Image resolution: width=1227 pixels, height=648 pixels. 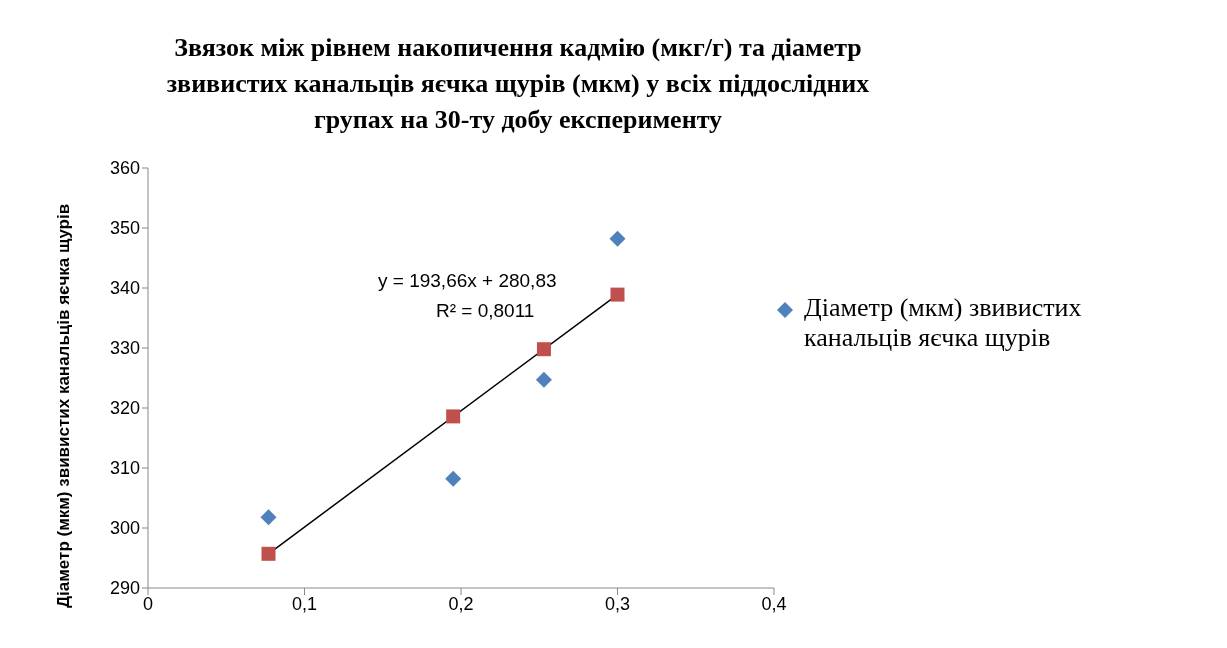 What do you see at coordinates (617, 603) in the screenshot?
I see `x-tick-label: 0,3` at bounding box center [617, 603].